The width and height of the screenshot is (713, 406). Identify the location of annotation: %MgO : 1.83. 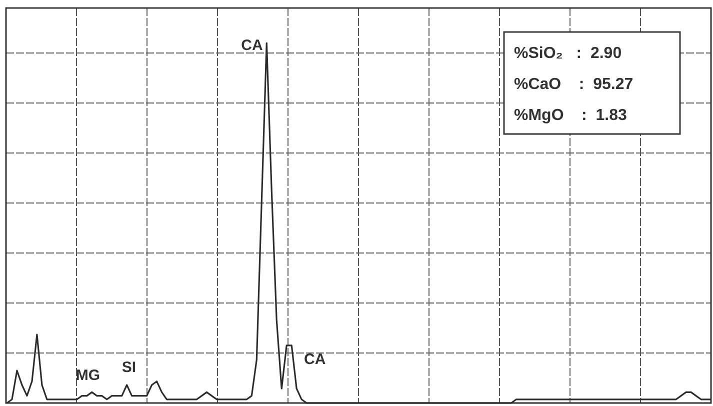
(571, 115).